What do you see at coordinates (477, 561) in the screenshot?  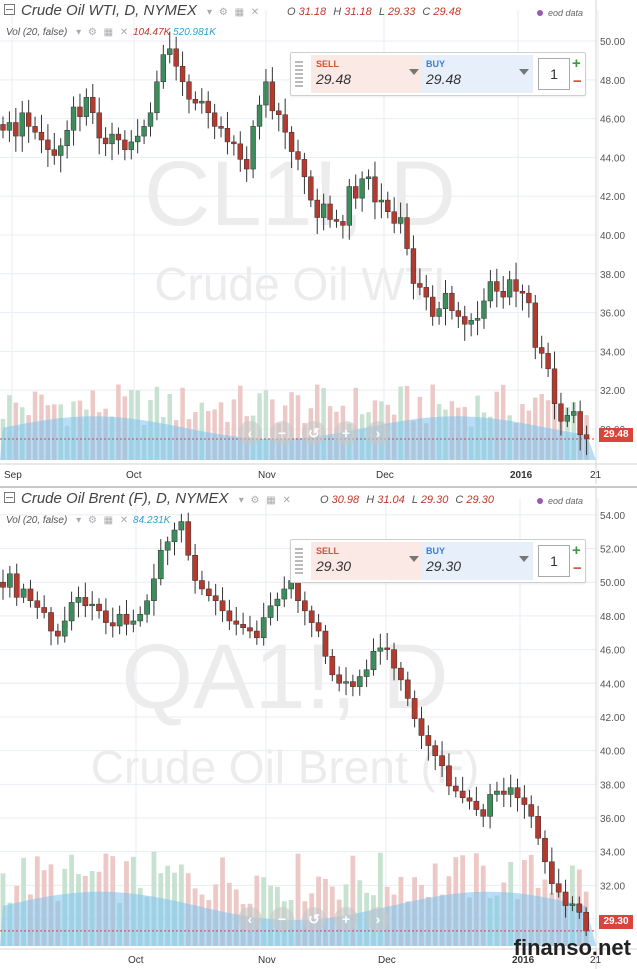 I see `buy-button: BUY 29.30` at bounding box center [477, 561].